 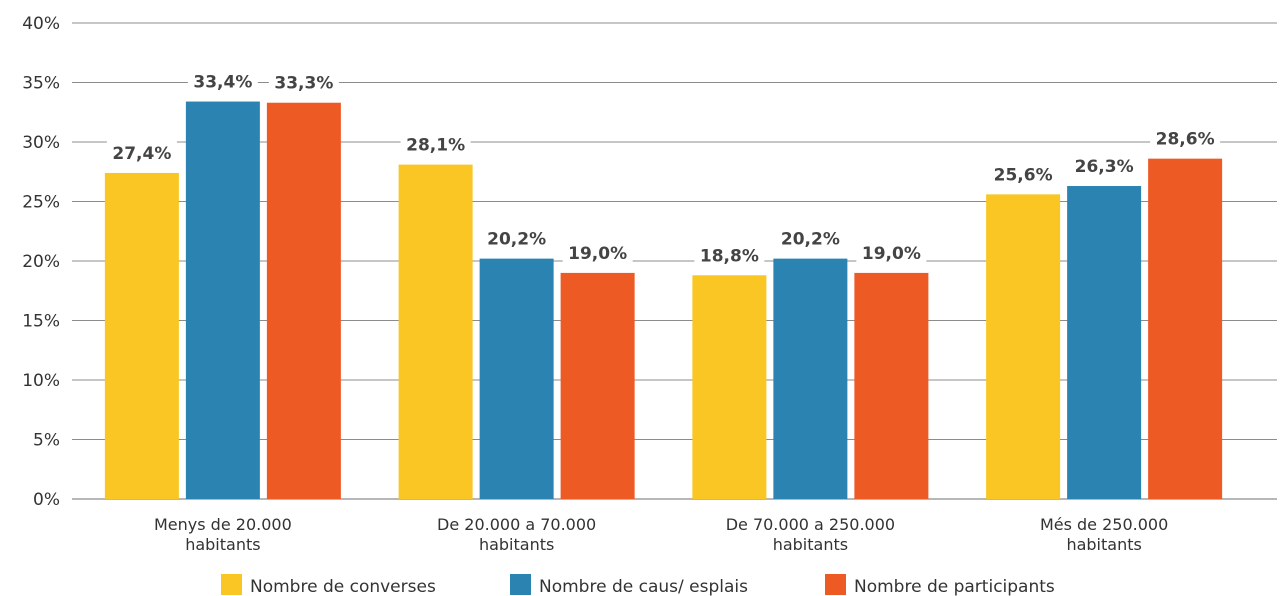 What do you see at coordinates (343, 586) in the screenshot?
I see `legend-label: Nombre de converses` at bounding box center [343, 586].